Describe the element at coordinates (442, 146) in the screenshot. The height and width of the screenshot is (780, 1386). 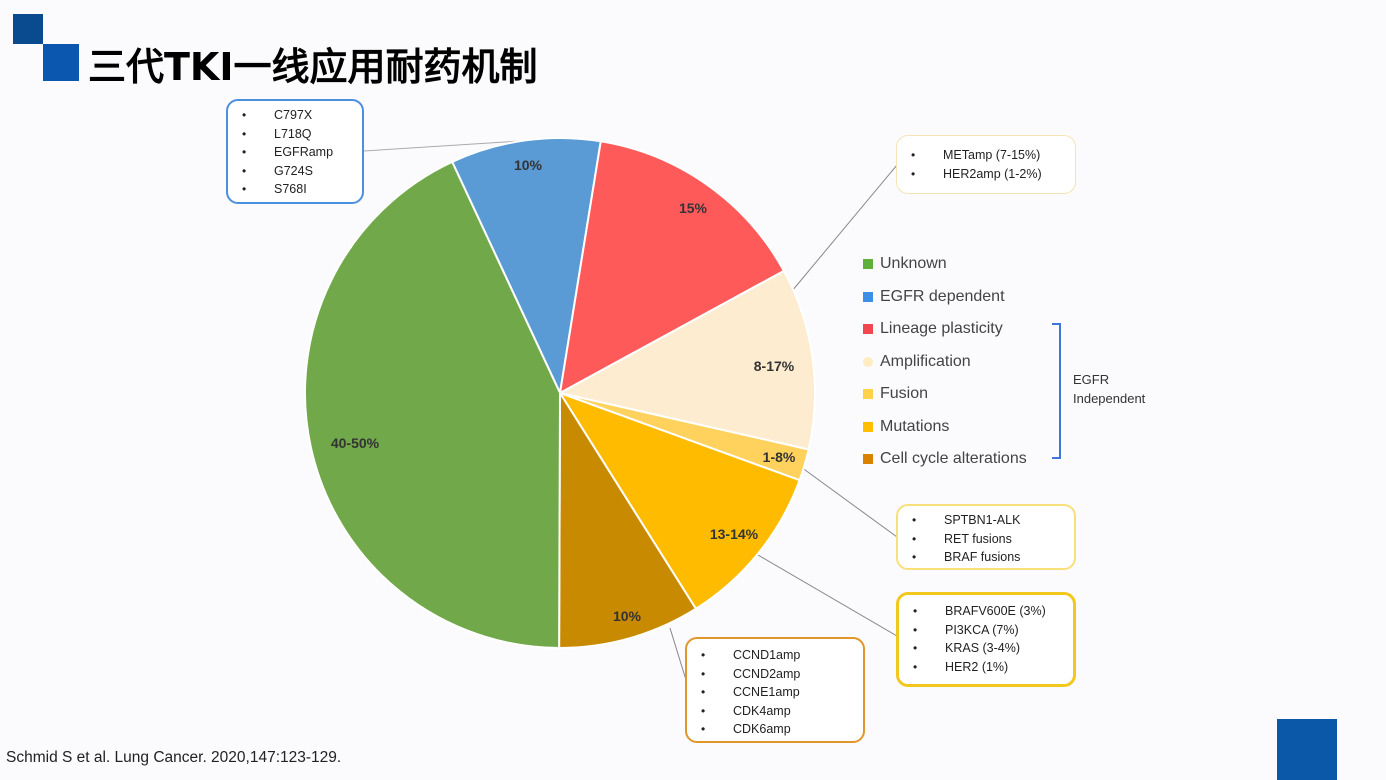
I see `connector-egfr` at that location.